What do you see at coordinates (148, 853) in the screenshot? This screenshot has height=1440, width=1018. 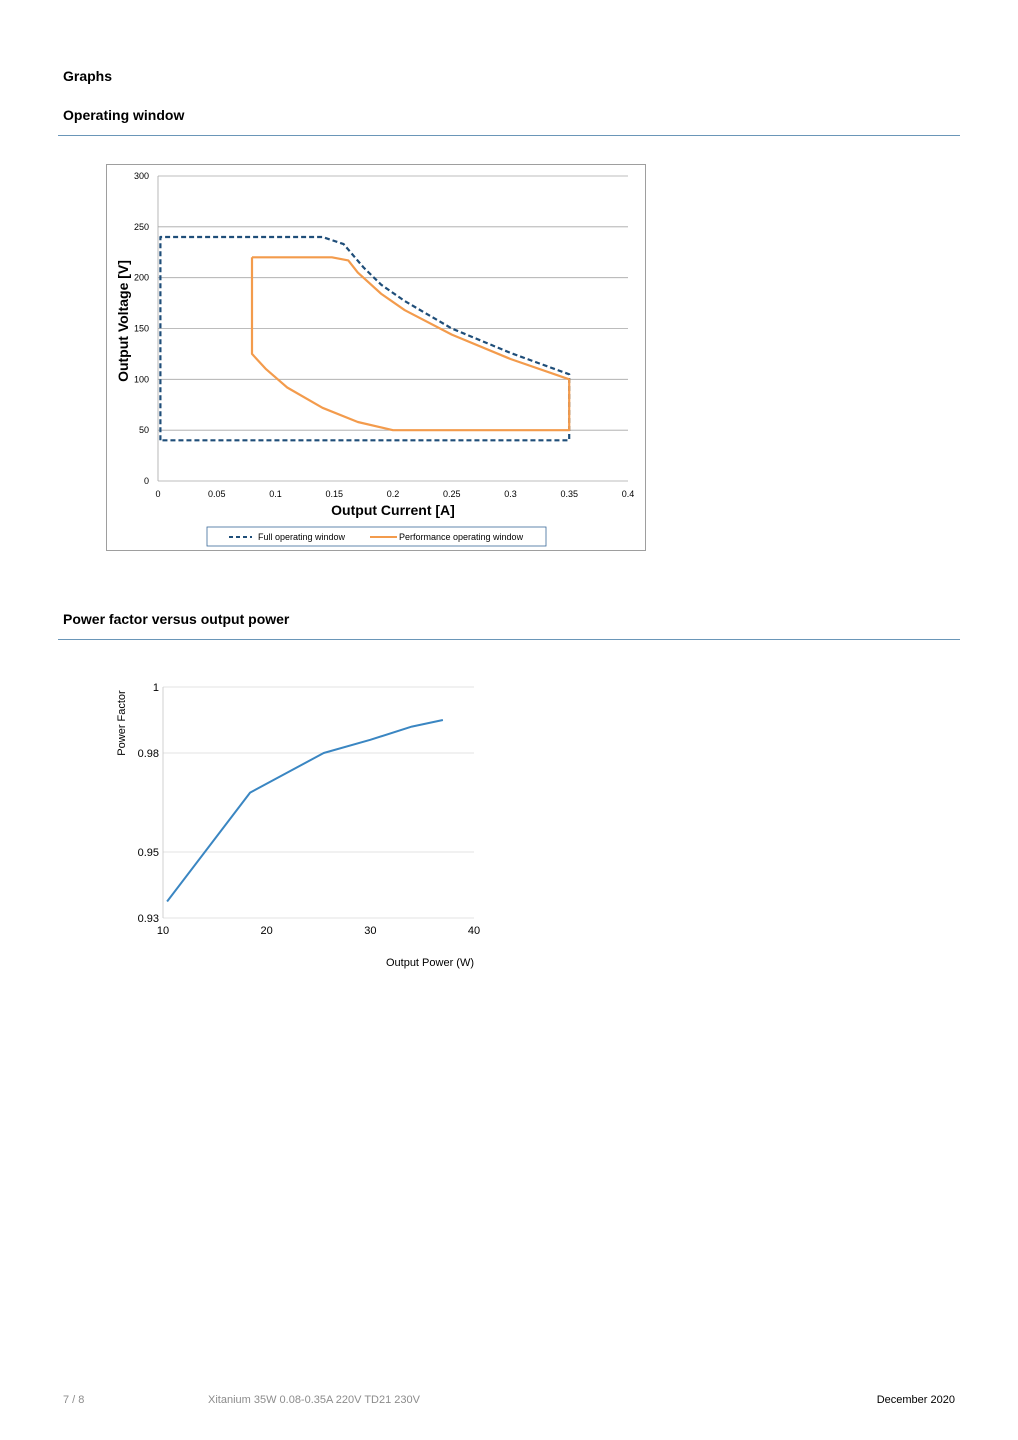 I see `y-tick-label: 0.95` at bounding box center [148, 853].